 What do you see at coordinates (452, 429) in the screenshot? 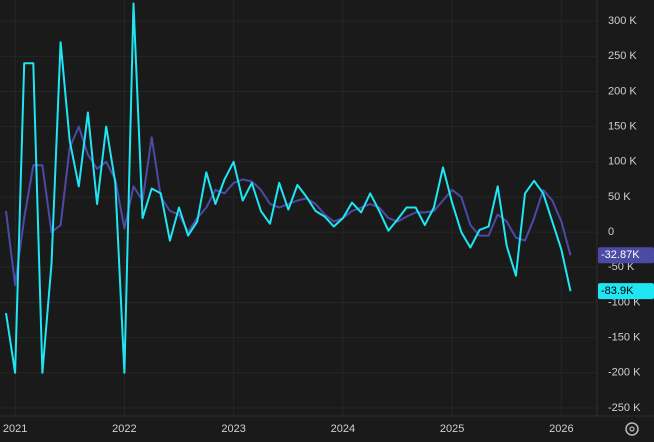
I see `x-tick-label: 2025` at bounding box center [452, 429].